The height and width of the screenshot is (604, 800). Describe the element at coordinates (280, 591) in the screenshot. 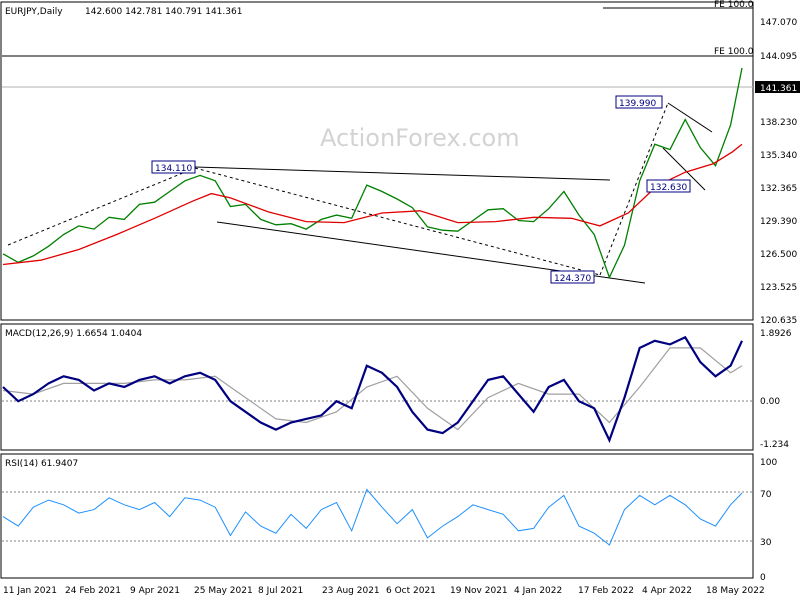

I see `x-tick-label: 8 Jul 2021` at that location.